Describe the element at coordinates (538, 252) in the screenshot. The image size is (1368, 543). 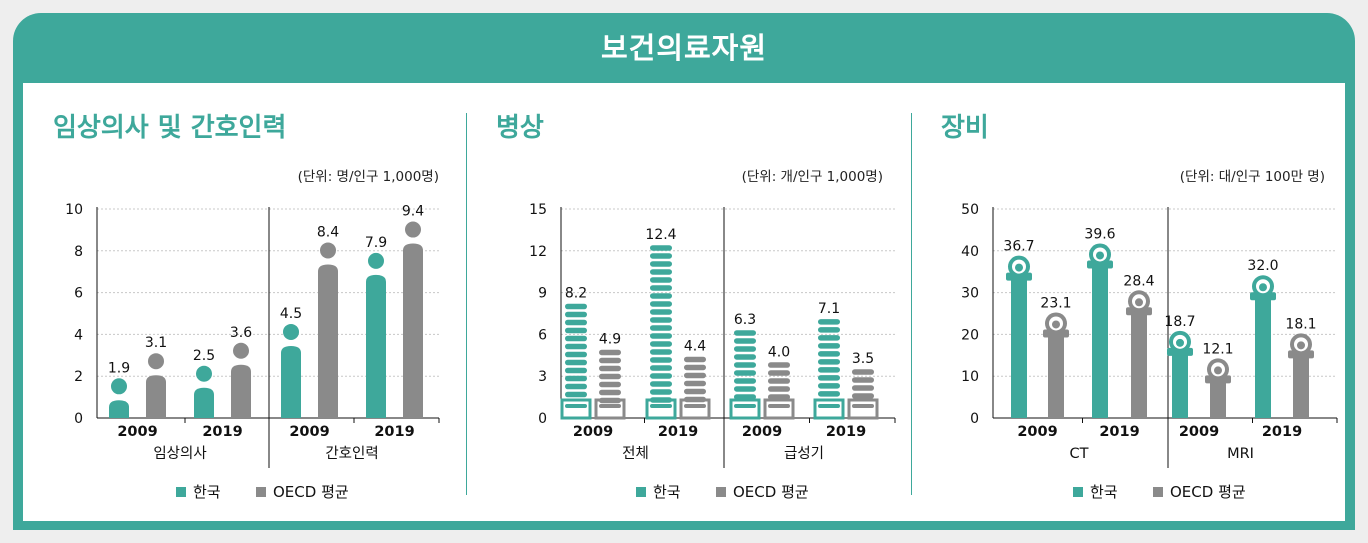
I see `y-tick-label: 12` at that location.